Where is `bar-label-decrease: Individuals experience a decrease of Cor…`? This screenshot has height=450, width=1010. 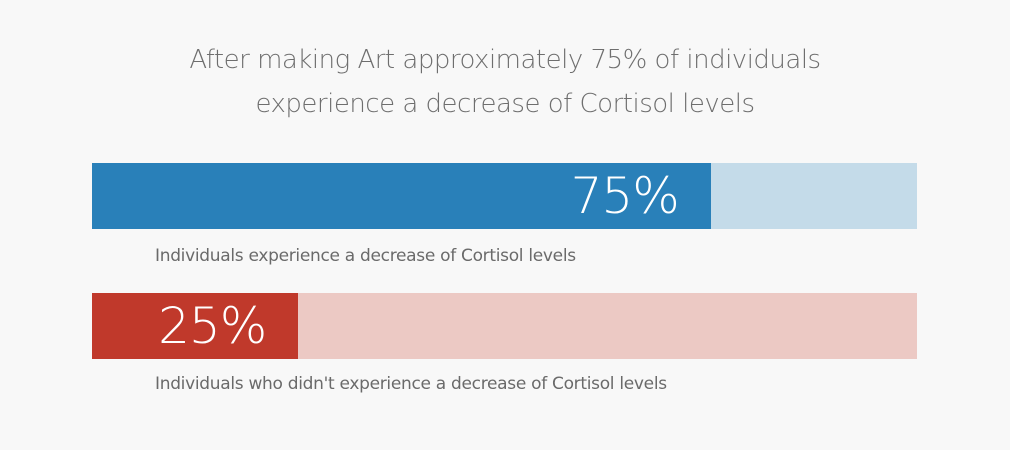 bar-label-decrease: Individuals experience a decrease of Cor… is located at coordinates (365, 256).